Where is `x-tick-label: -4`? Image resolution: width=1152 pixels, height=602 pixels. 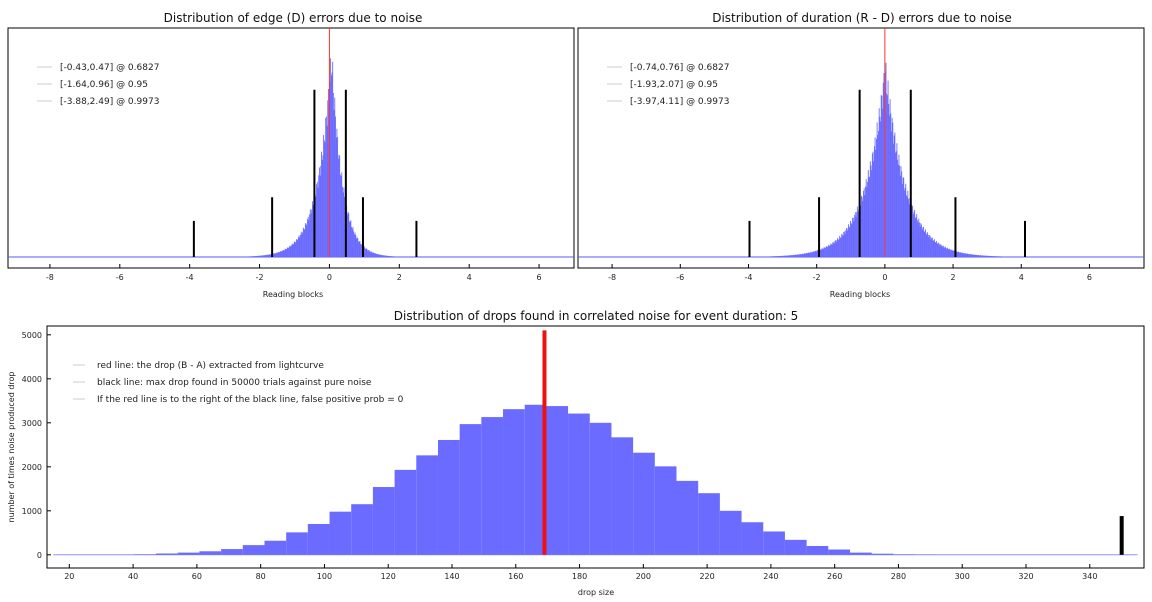
x-tick-label: -4 is located at coordinates (748, 277).